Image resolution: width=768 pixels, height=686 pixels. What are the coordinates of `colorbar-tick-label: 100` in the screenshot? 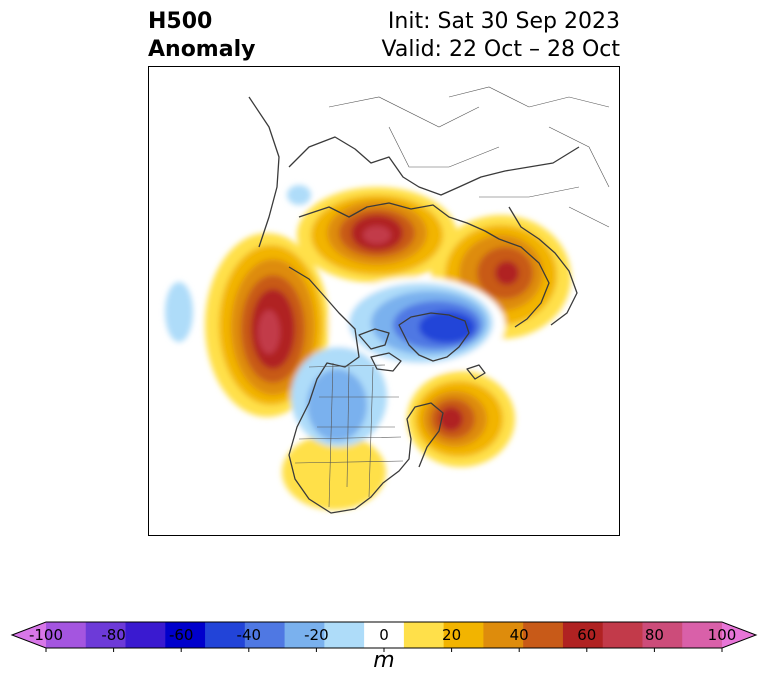 It's located at (722, 635).